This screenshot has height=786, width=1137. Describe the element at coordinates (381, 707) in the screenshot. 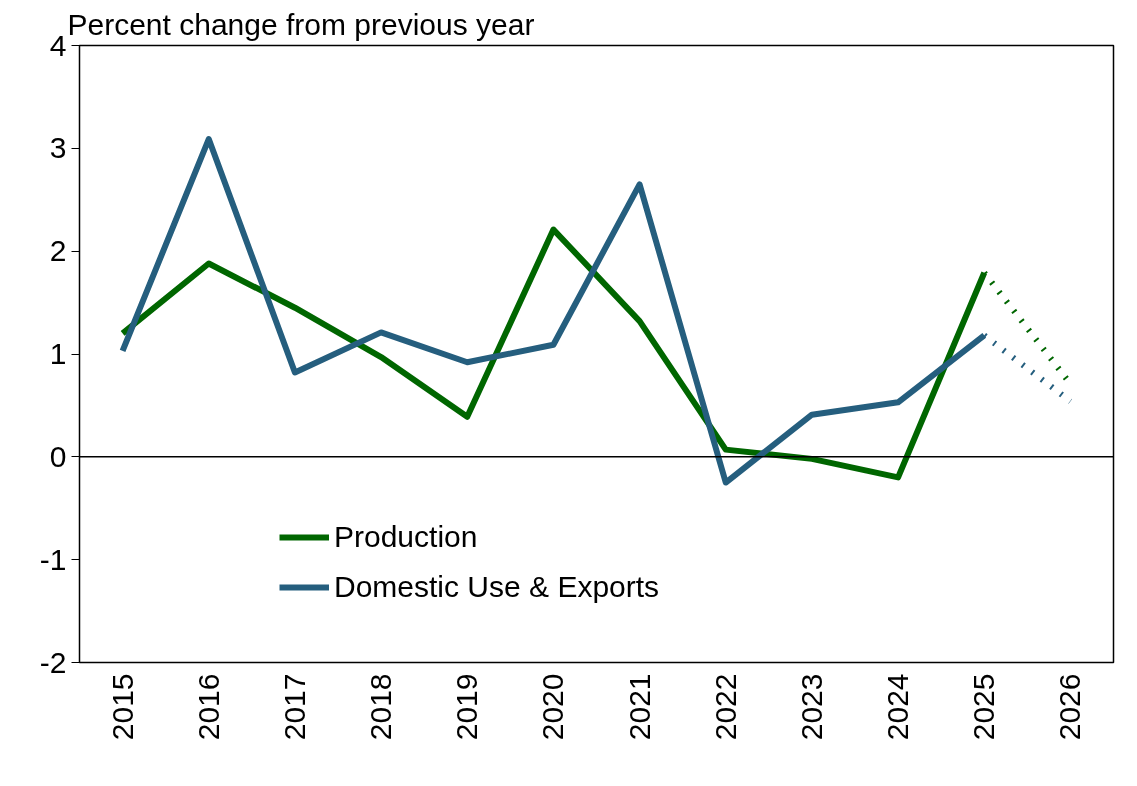

I see `x-tick-label: 2018` at that location.